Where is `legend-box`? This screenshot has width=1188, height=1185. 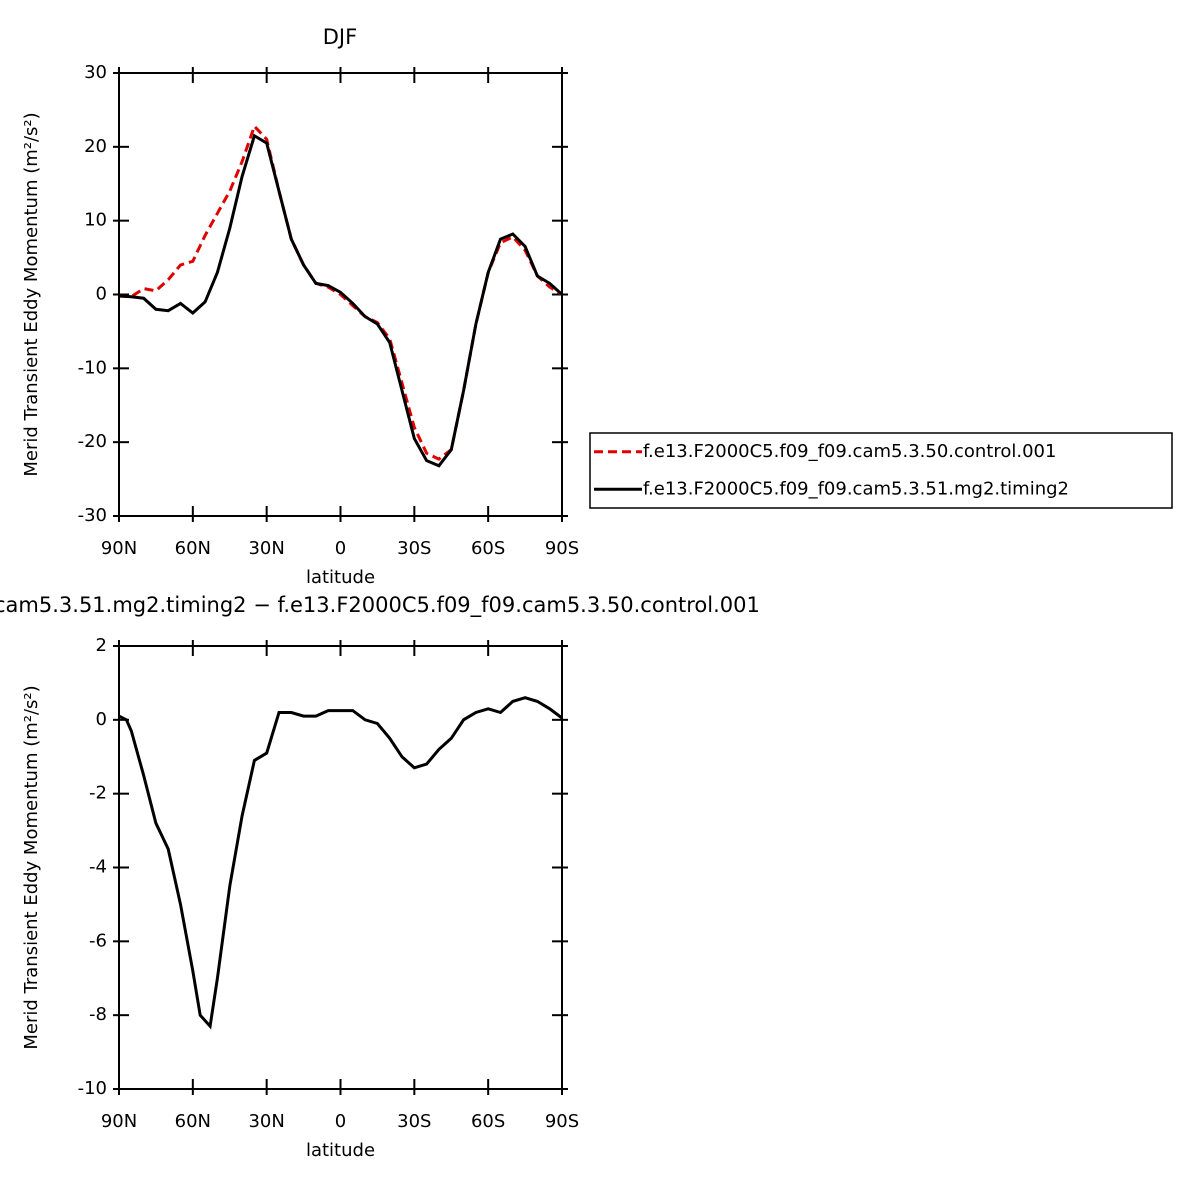
legend-box is located at coordinates (881, 470).